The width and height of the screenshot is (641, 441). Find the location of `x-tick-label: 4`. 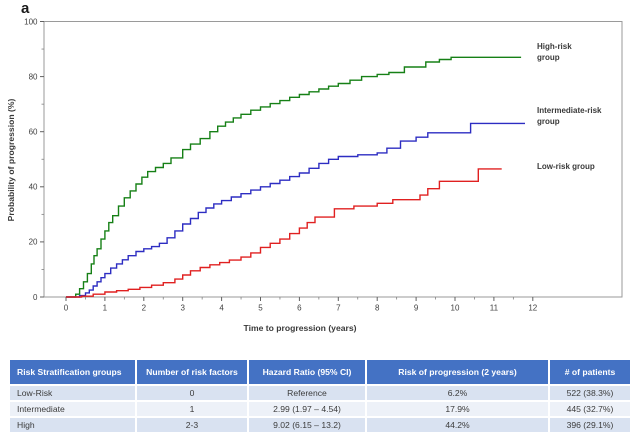

x-tick-label: 4 is located at coordinates (221, 308).